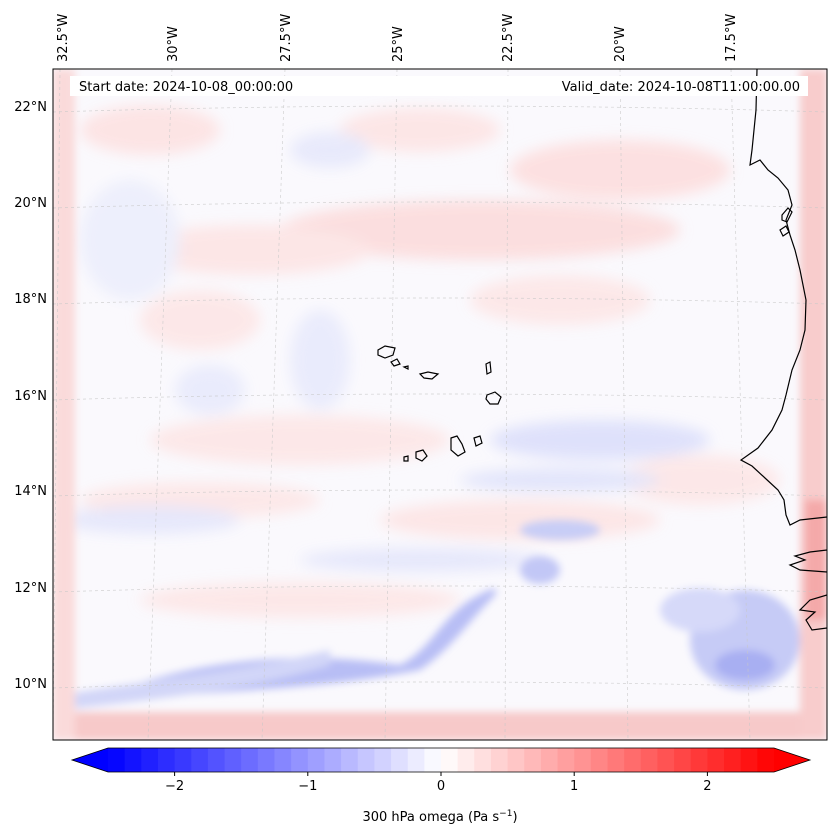  I want to click on colorbar-tick-label: −2, so click(174, 786).